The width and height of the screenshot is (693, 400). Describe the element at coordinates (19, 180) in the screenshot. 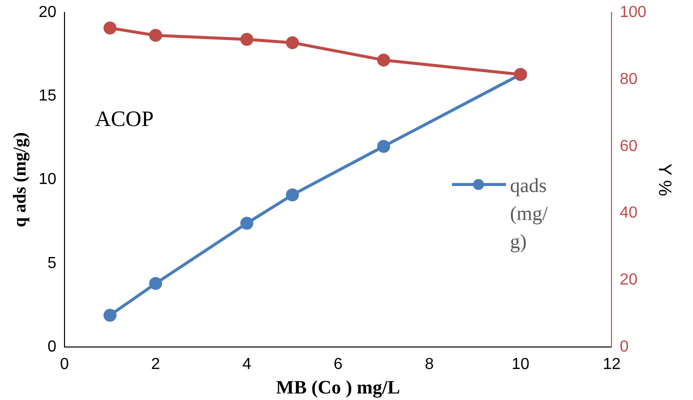

I see `y-axis-title: q ads (mg/g)` at that location.